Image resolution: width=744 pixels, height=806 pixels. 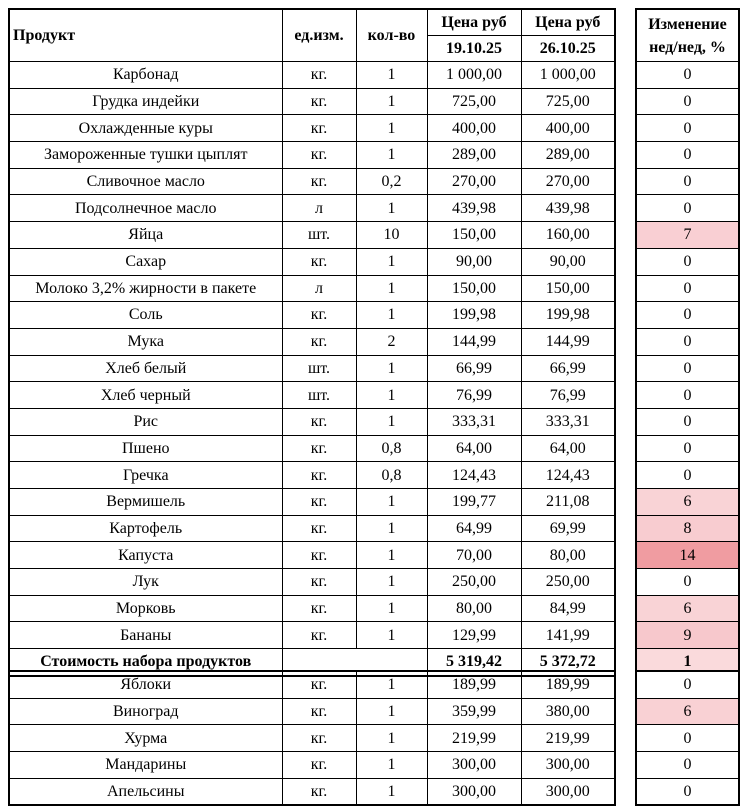 What do you see at coordinates (474, 475) in the screenshot?
I see `price-1-cell: 124,43` at bounding box center [474, 475].